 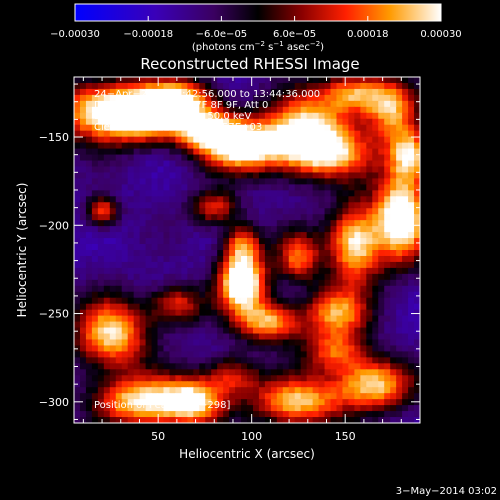 What do you see at coordinates (345, 436) in the screenshot?
I see `x-tick-label: 150` at bounding box center [345, 436].